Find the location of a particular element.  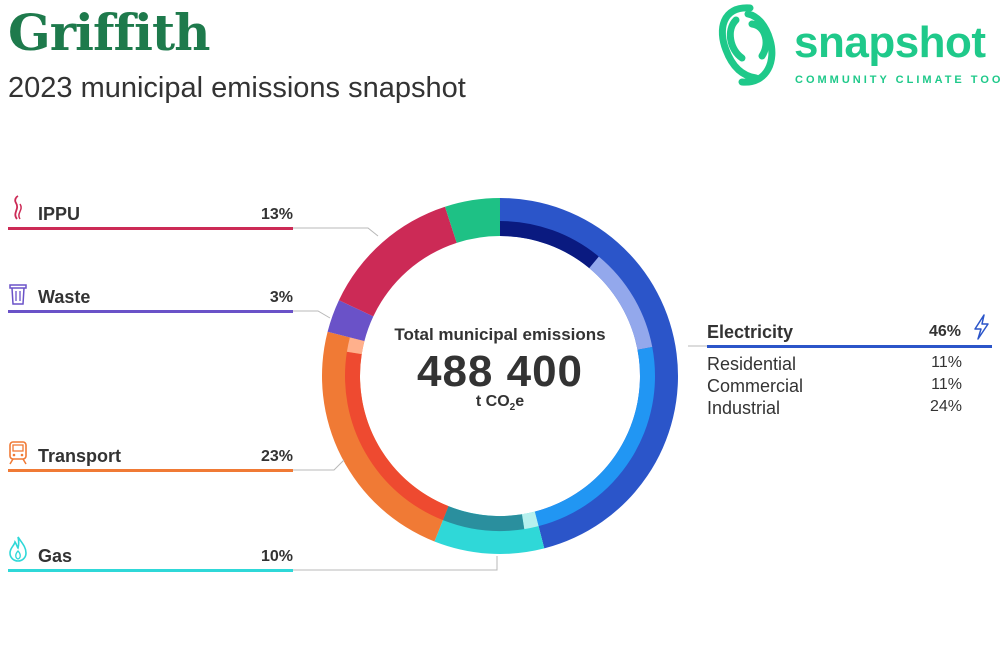

logo-wordmark: snapshot is located at coordinates (890, 42).